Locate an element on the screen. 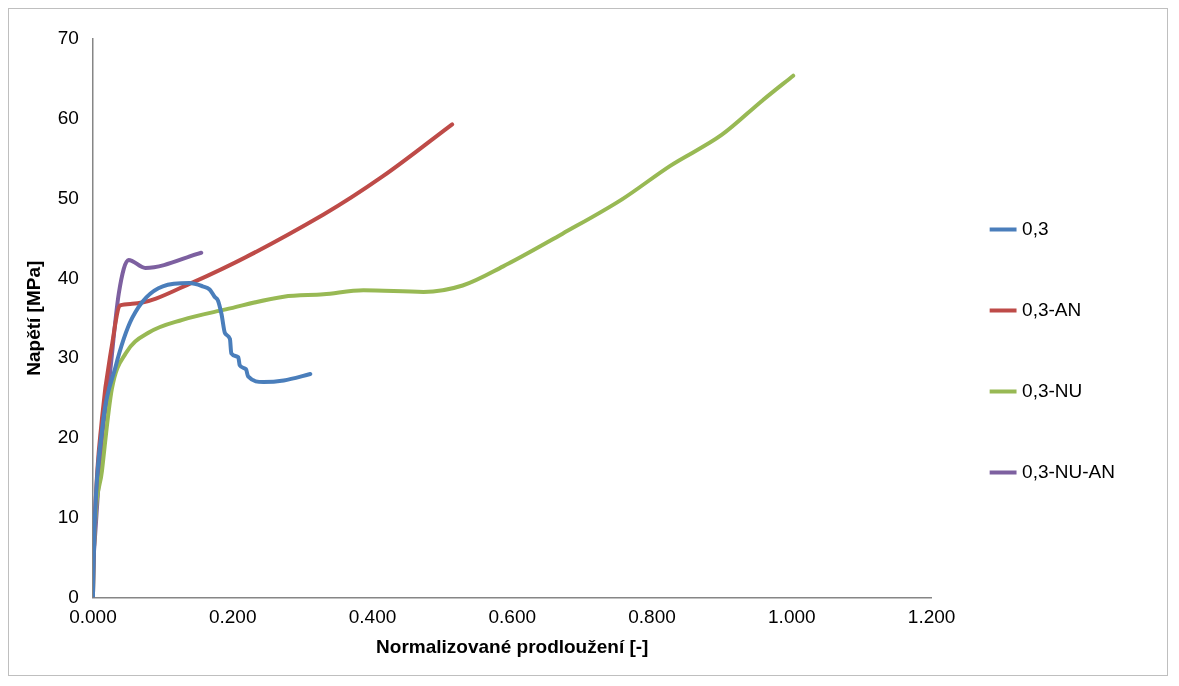 The height and width of the screenshot is (686, 1179). y-axis-title: Napětí [MPa] is located at coordinates (33, 318).